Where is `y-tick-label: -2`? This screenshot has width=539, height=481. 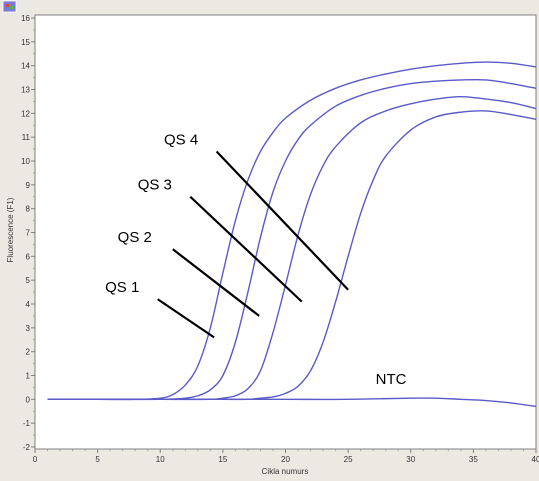 y-tick-label: -2 is located at coordinates (27, 447).